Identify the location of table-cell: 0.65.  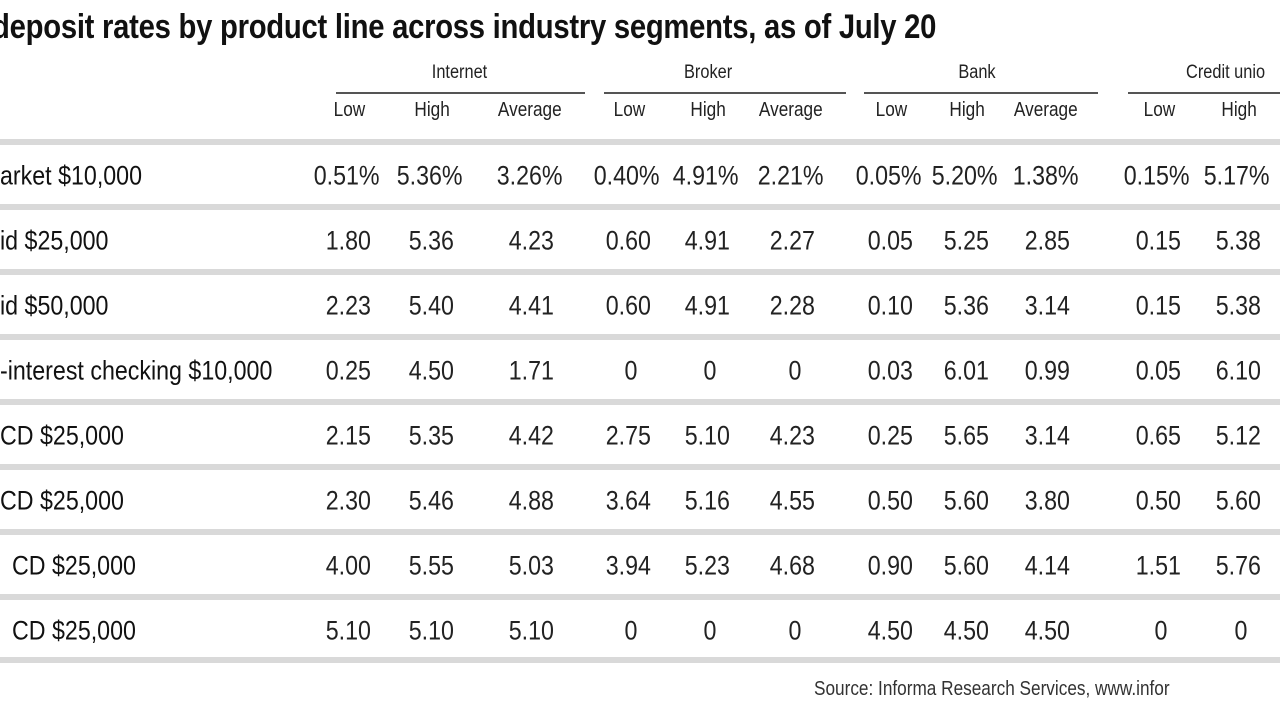
(1158, 435).